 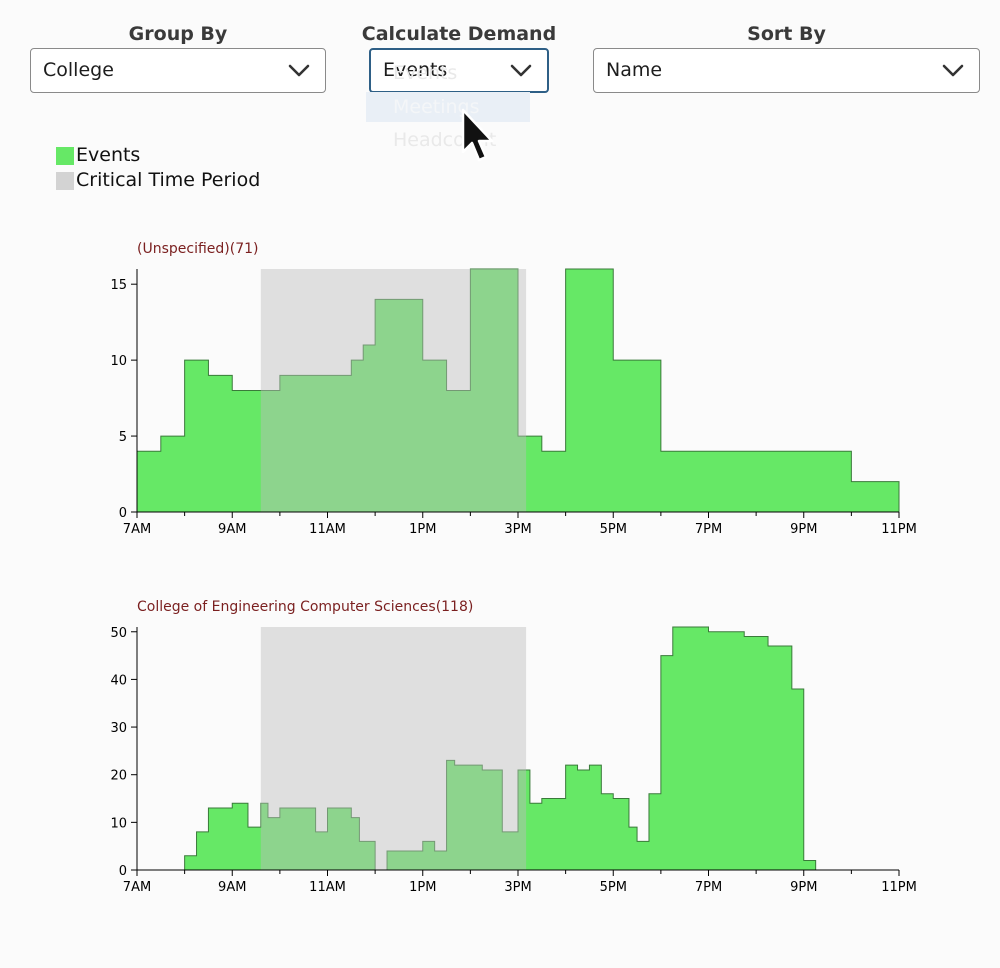 What do you see at coordinates (123, 437) in the screenshot?
I see `y-tick-label: 5` at bounding box center [123, 437].